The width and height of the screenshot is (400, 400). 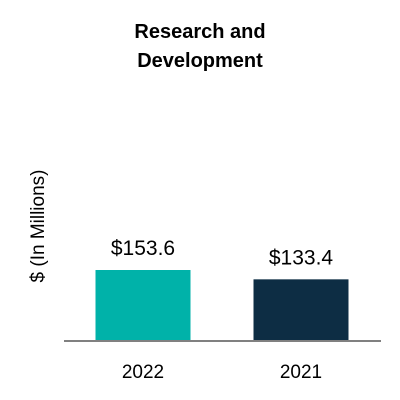 What do you see at coordinates (38, 226) in the screenshot?
I see `y-axis-label: $ (In Millions)` at bounding box center [38, 226].